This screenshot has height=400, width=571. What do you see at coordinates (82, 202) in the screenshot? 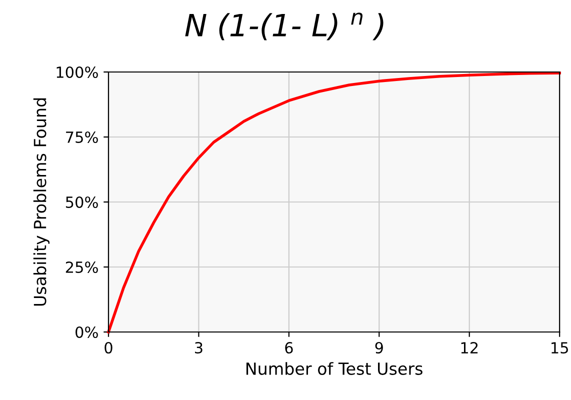
I see `y-tick-label: 50%` at bounding box center [82, 202].